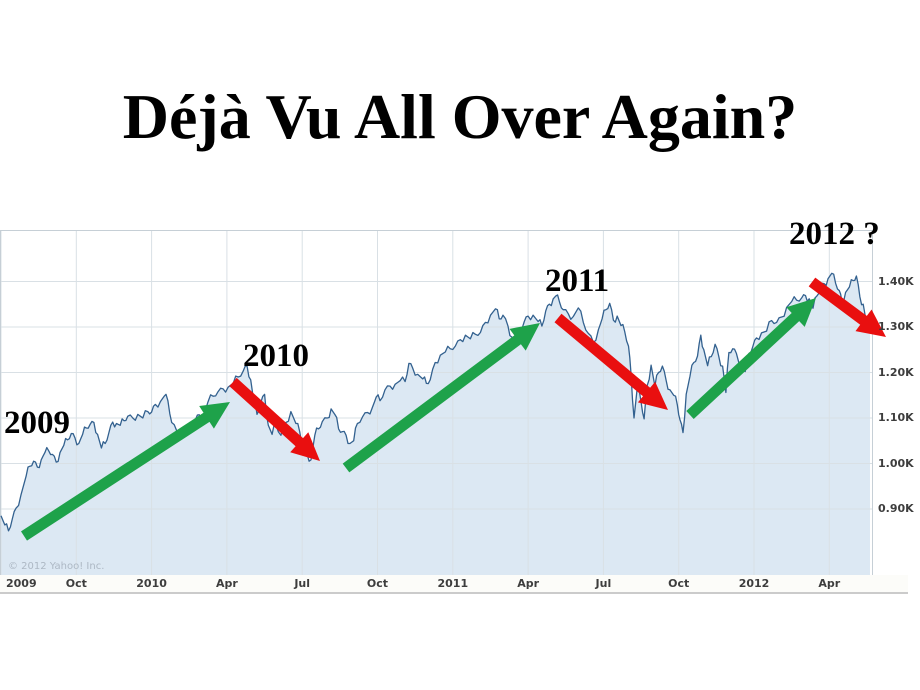  I want to click on bottom-rule, so click(454, 593).